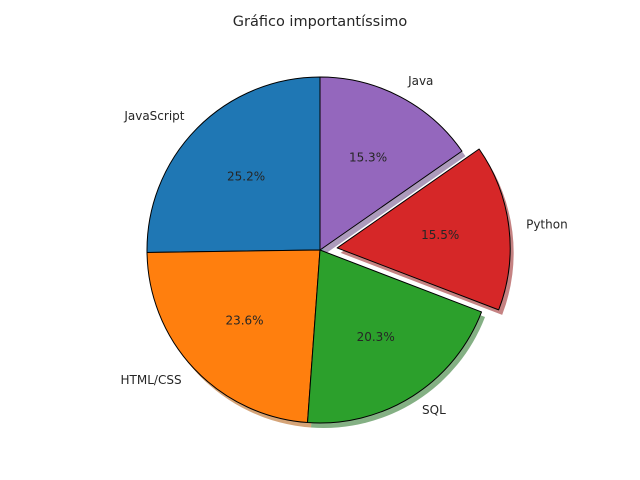 The width and height of the screenshot is (640, 480). I want to click on slice-label-javascript: JavaScript, so click(153, 116).